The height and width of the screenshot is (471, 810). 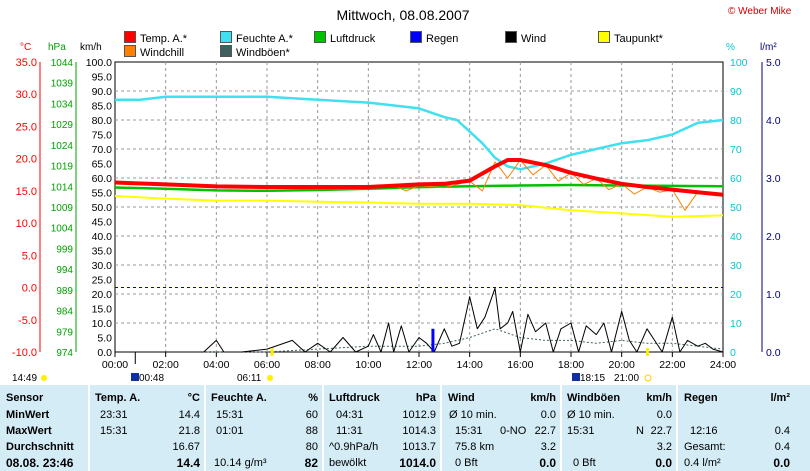 I want to click on humidity-tick-label: 10, so click(x=736, y=324).